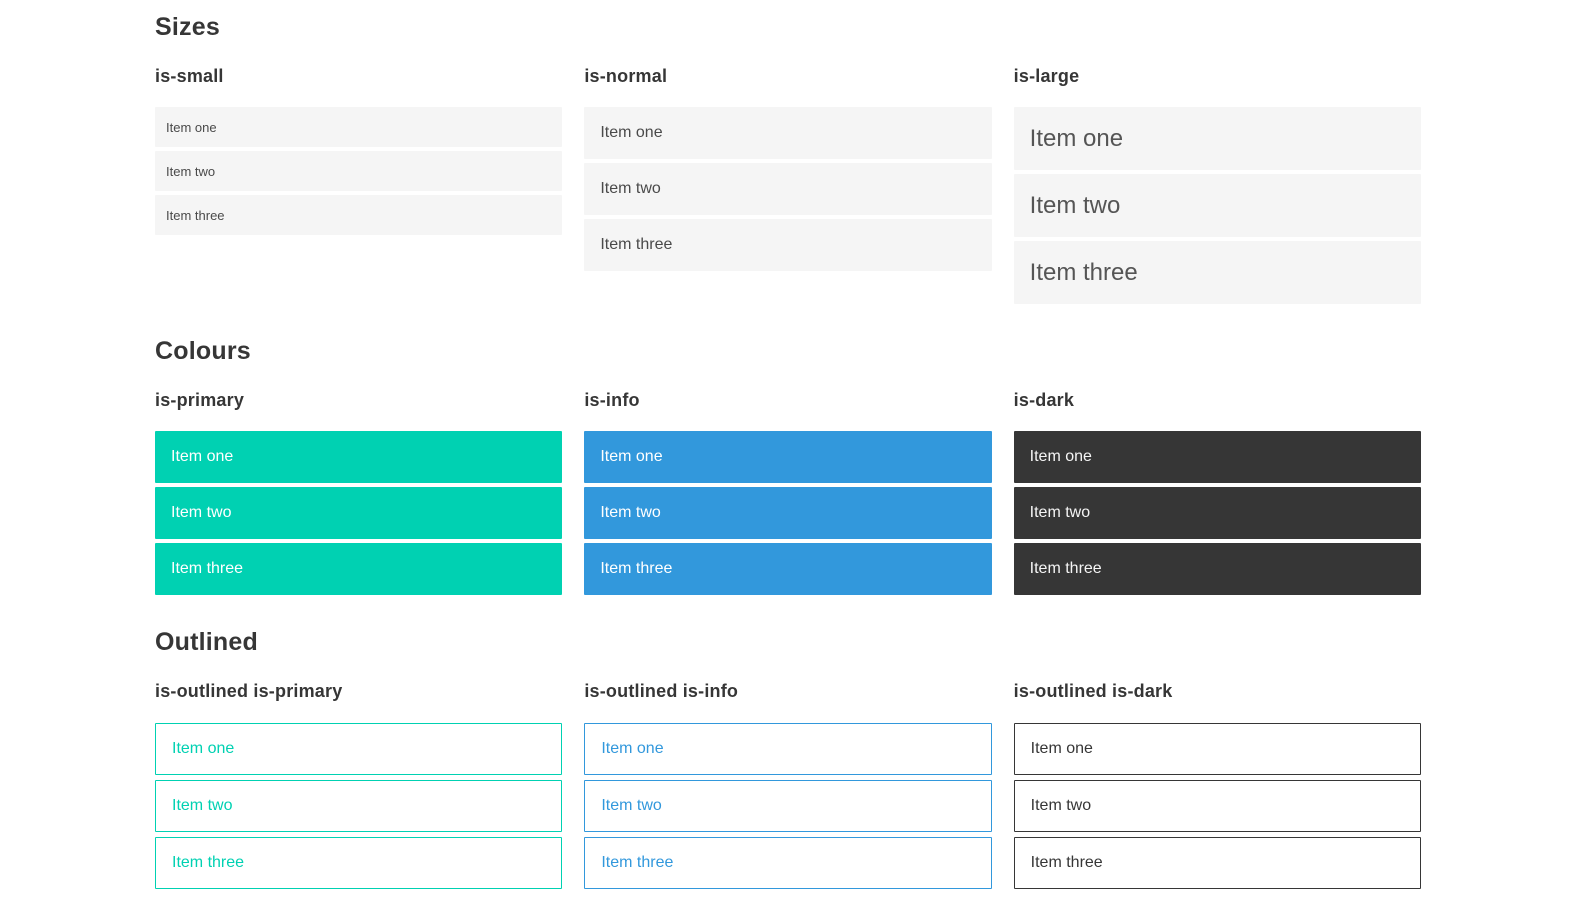 The height and width of the screenshot is (897, 1595). Describe the element at coordinates (200, 399) in the screenshot. I see `group-label-is-primary: is-primary` at that location.